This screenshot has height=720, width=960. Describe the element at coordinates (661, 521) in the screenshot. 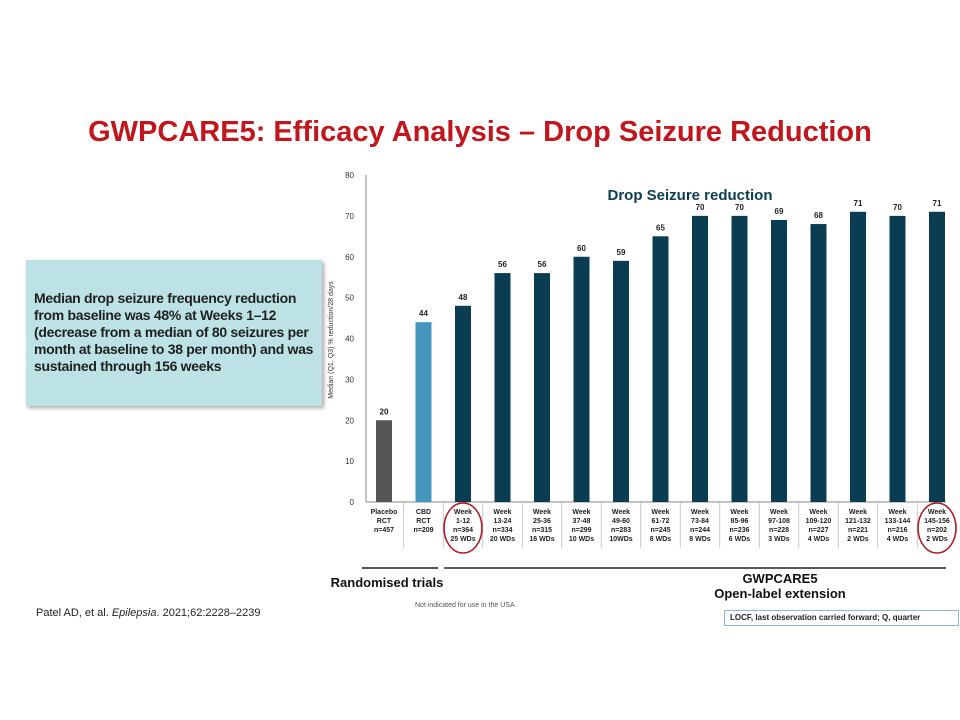

I see `x-tick-label: 61-72` at that location.